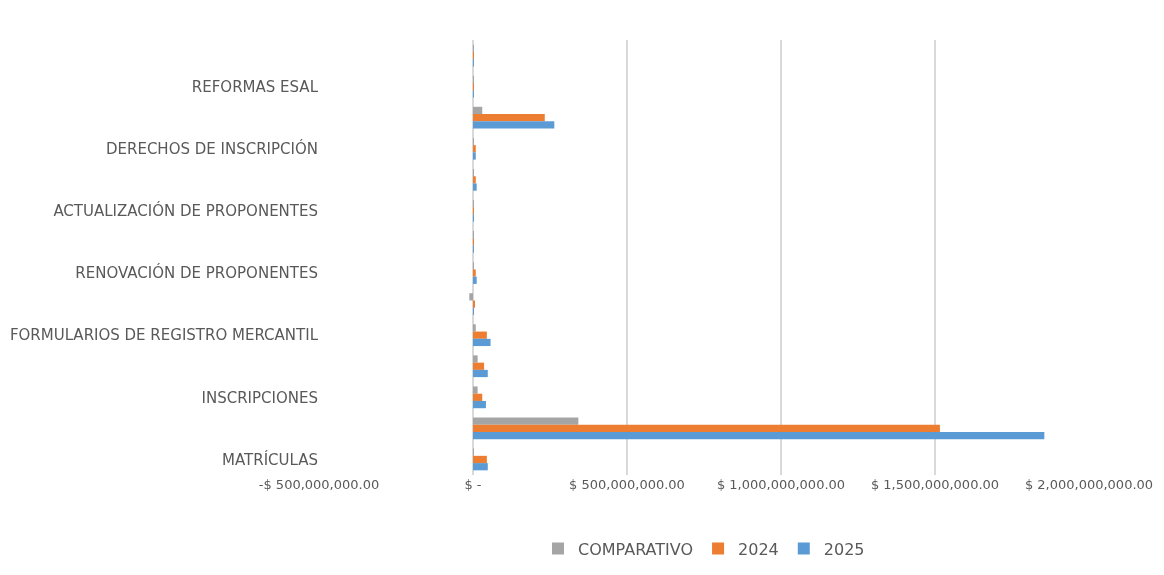 The height and width of the screenshot is (575, 1164). What do you see at coordinates (196, 273) in the screenshot?
I see `y-tick-label: RENOVACIÓN DE PROPONENTES` at bounding box center [196, 273].